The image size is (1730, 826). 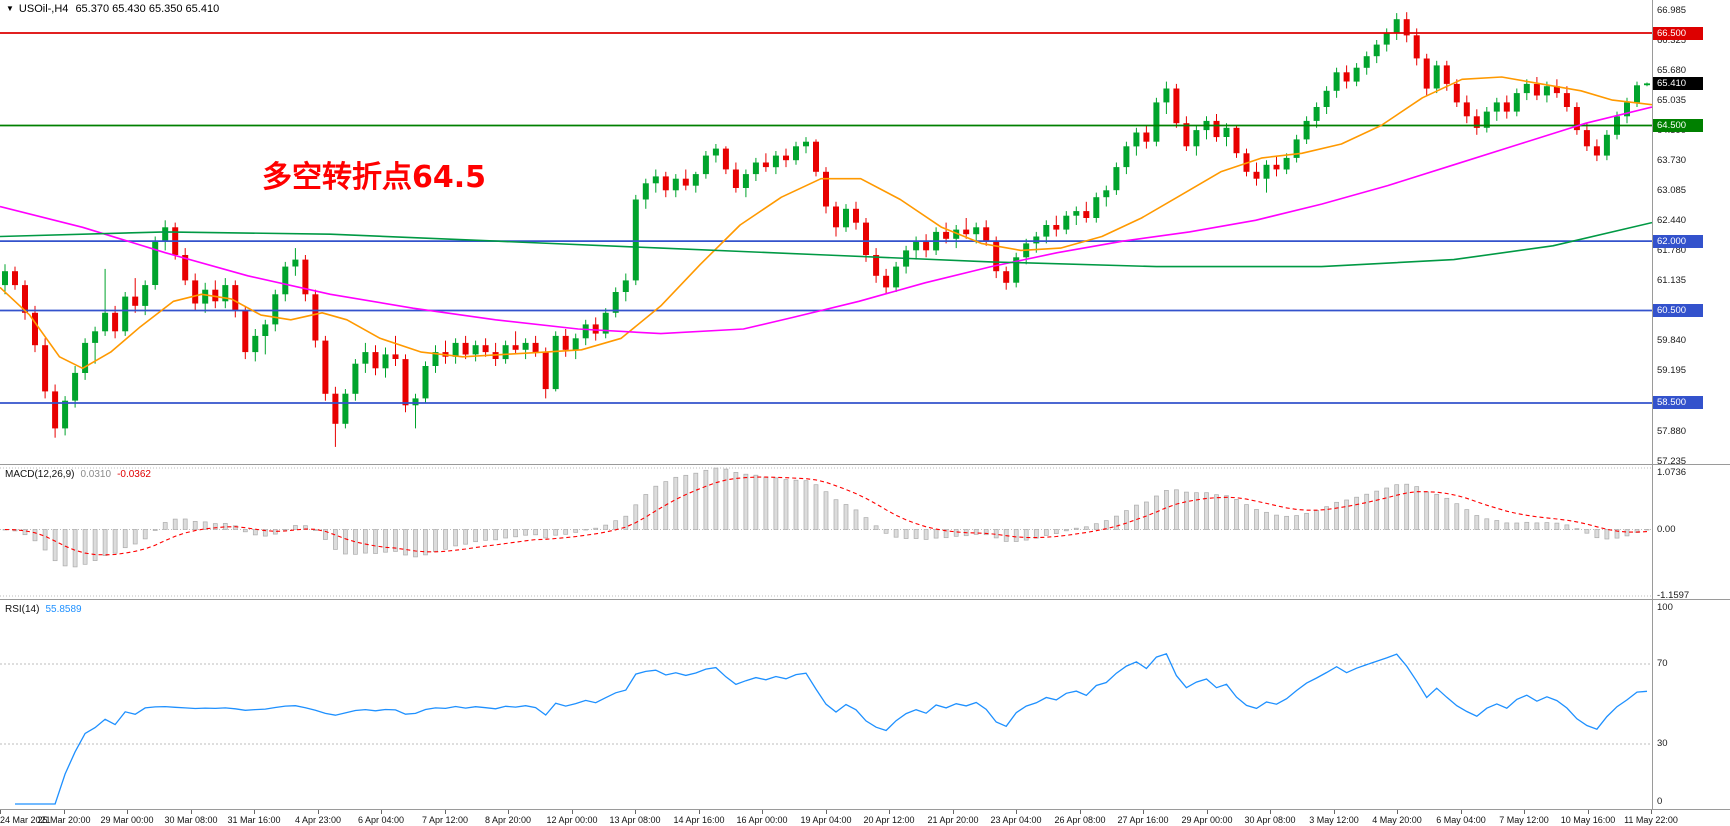 I want to click on price-axis-separator, so click(x=1652, y=404).